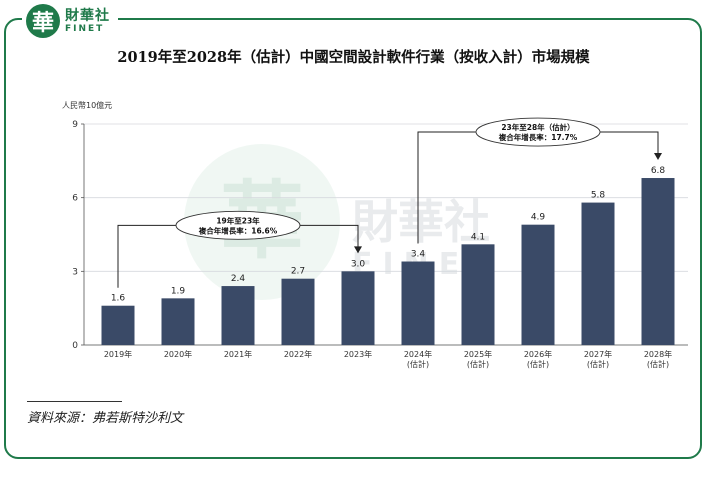 Image resolution: width=707 pixels, height=479 pixels. What do you see at coordinates (537, 127) in the screenshot?
I see `cagr-period-label-1: 23年至28年（估計）` at bounding box center [537, 127].